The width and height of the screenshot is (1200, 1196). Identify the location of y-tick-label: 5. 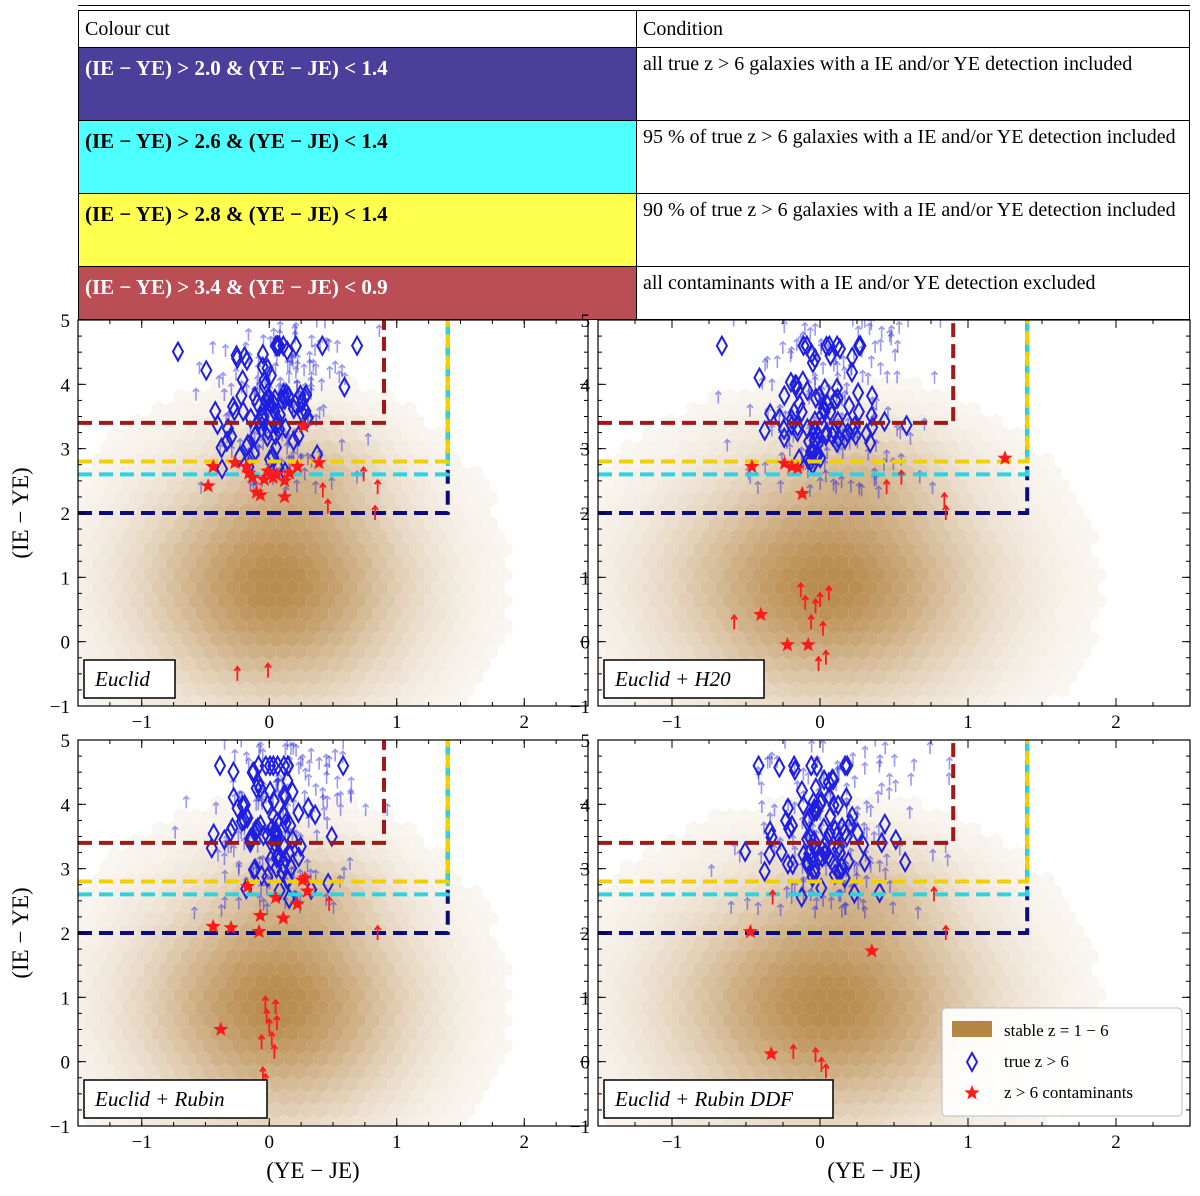
(66, 741).